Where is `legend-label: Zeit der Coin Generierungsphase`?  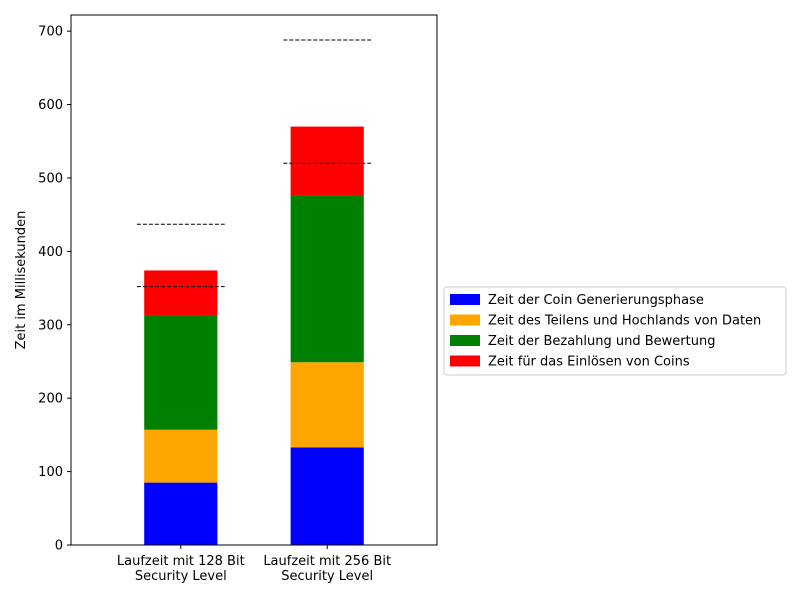
legend-label: Zeit der Coin Generierungsphase is located at coordinates (596, 300).